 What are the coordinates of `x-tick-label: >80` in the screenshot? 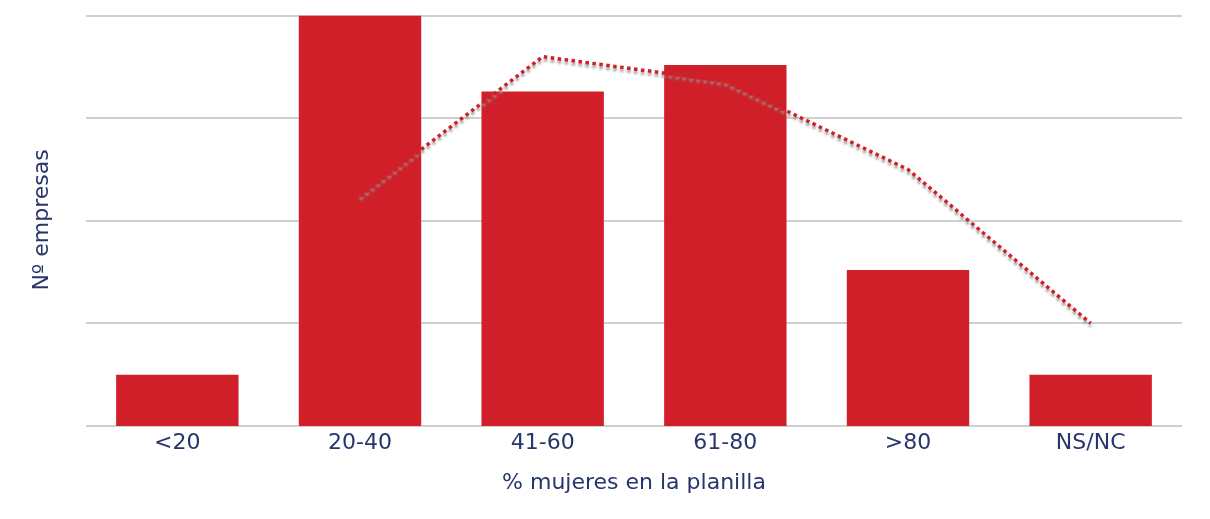 It's located at (908, 441).